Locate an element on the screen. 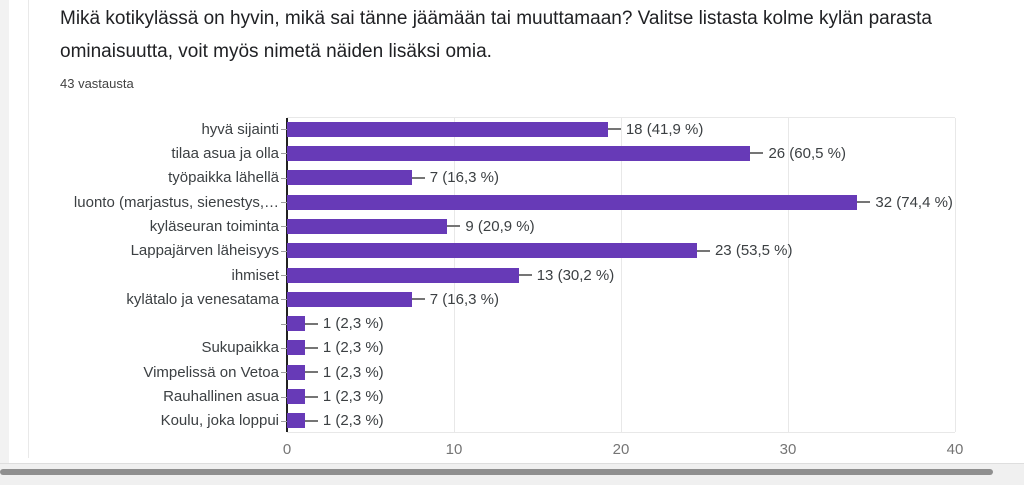 This screenshot has width=1024, height=485. chart-row: Lappajärven läheisyys 23 (53,5 %) is located at coordinates (530, 251).